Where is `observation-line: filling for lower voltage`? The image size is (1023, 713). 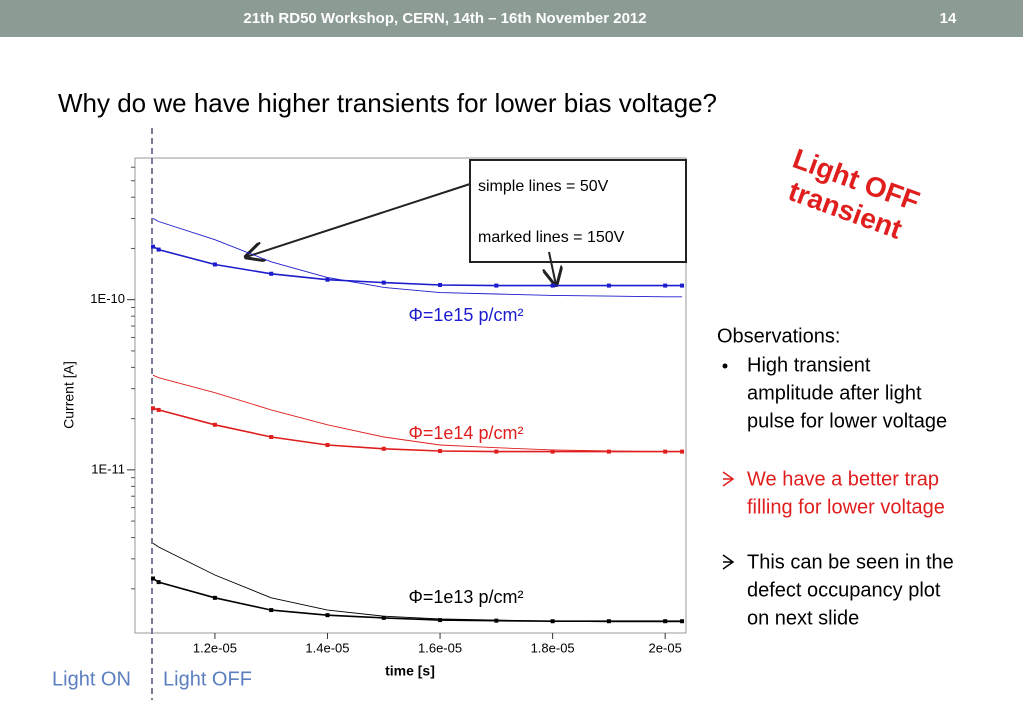
observation-line: filling for lower voltage is located at coordinates (846, 507).